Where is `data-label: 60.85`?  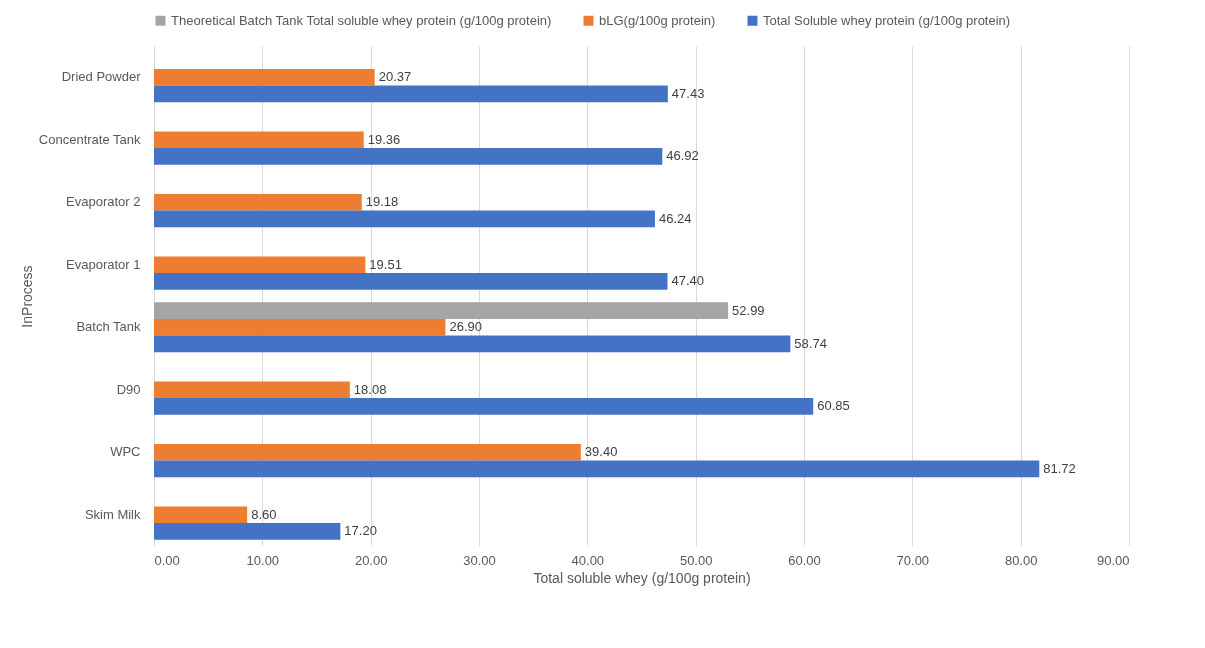
data-label: 60.85 is located at coordinates (833, 406).